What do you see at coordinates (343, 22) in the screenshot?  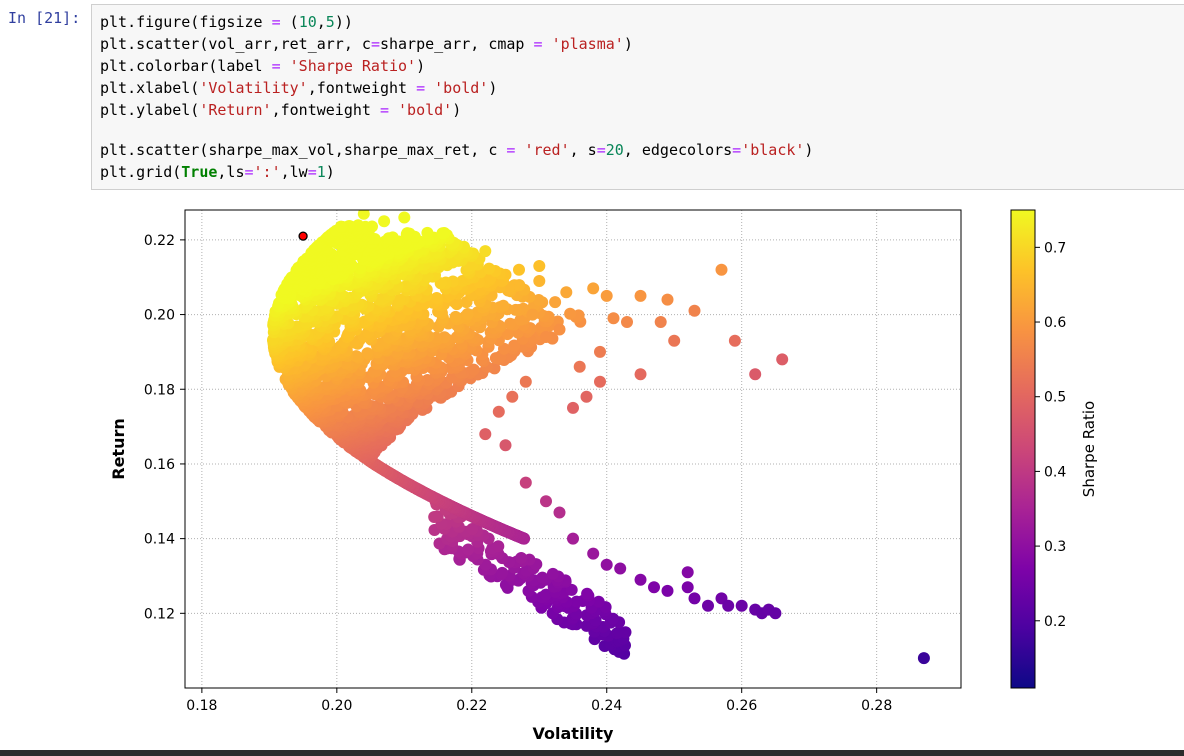 I see `code-token: ))` at bounding box center [343, 22].